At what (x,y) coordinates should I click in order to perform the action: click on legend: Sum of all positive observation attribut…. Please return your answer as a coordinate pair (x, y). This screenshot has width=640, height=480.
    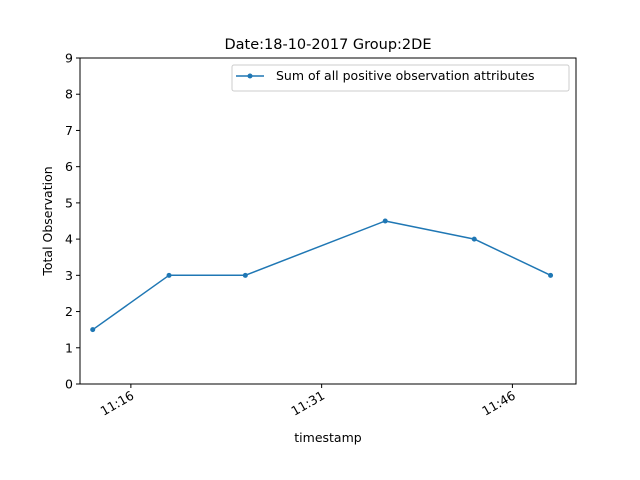
    Looking at the image, I should click on (400, 78).